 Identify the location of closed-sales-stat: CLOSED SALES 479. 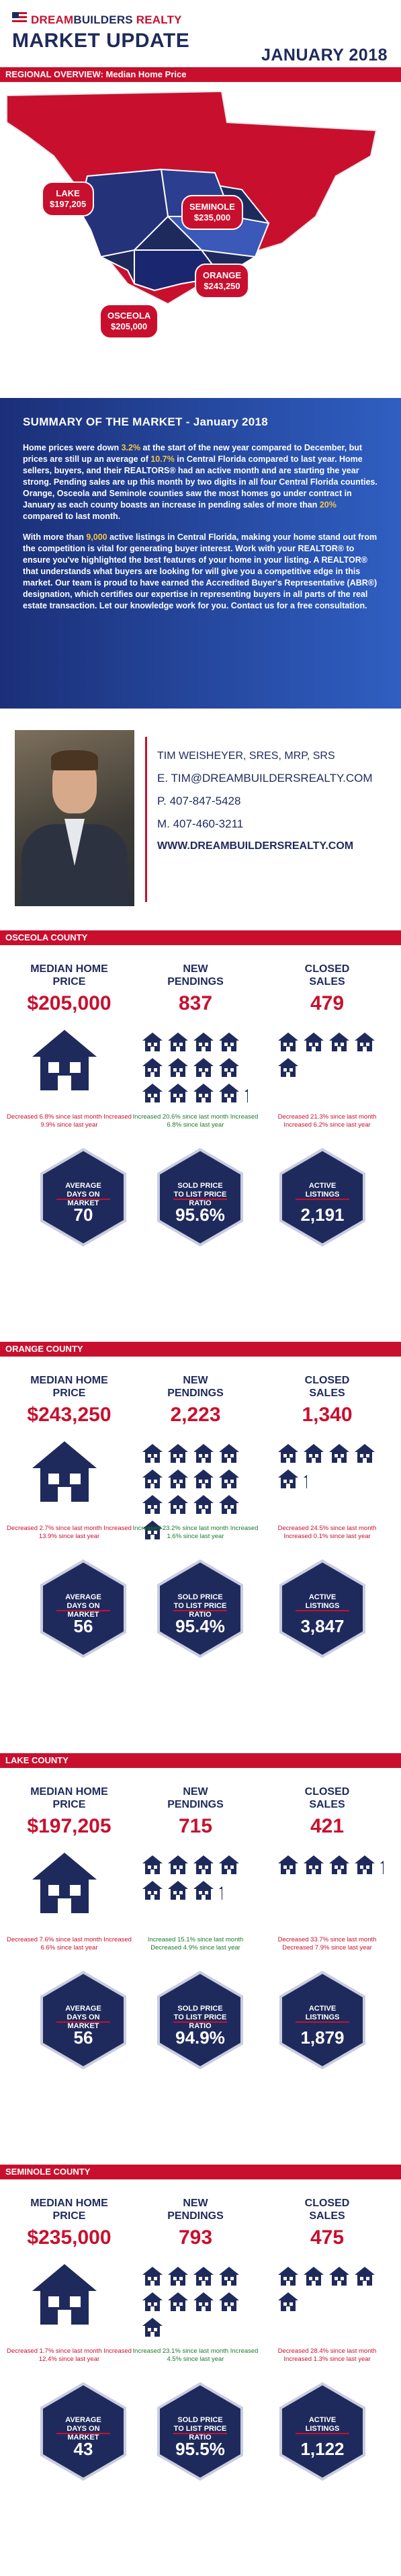
(327, 989).